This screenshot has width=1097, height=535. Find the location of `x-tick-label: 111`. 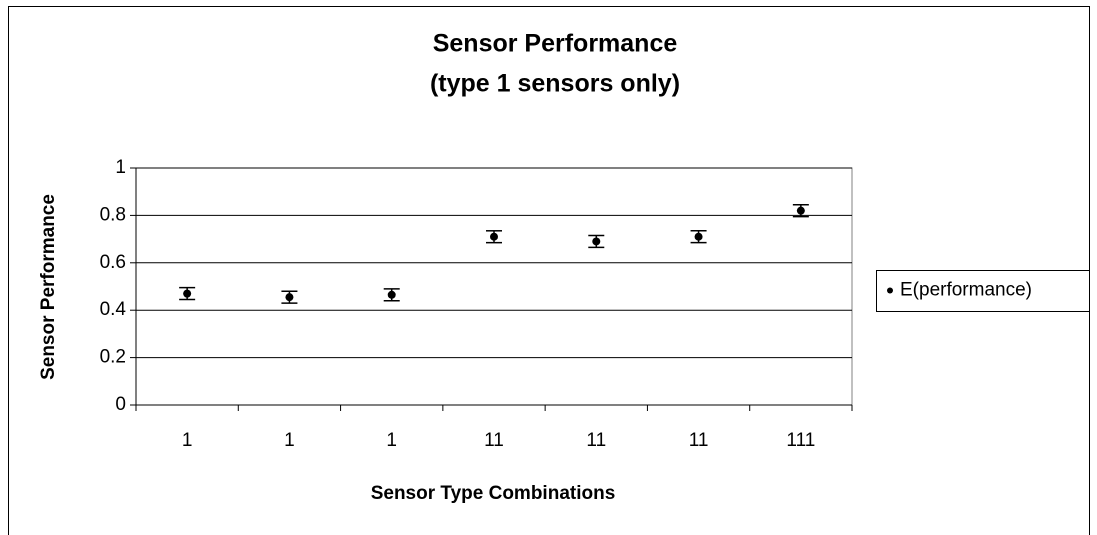

x-tick-label: 111 is located at coordinates (800, 440).